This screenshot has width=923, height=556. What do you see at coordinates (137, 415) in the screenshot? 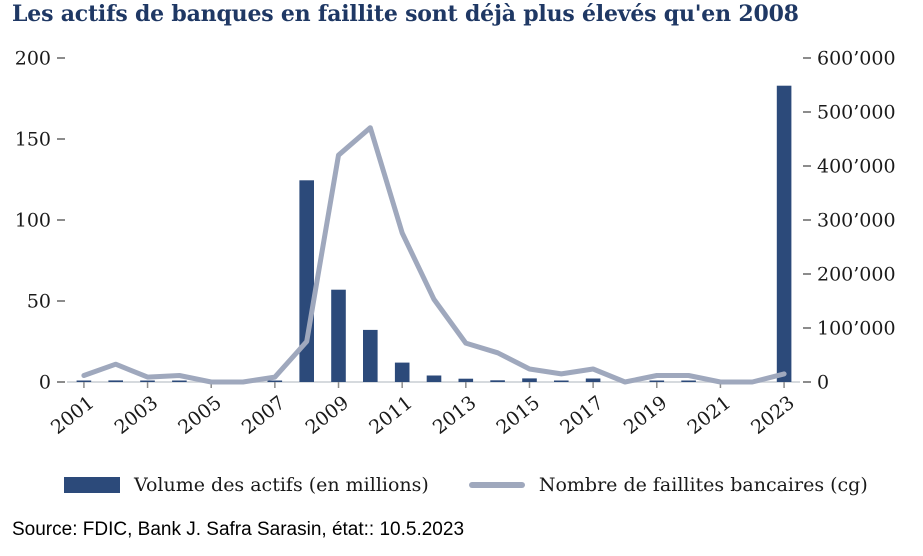
I see `svg-text: 2003` at bounding box center [137, 415].